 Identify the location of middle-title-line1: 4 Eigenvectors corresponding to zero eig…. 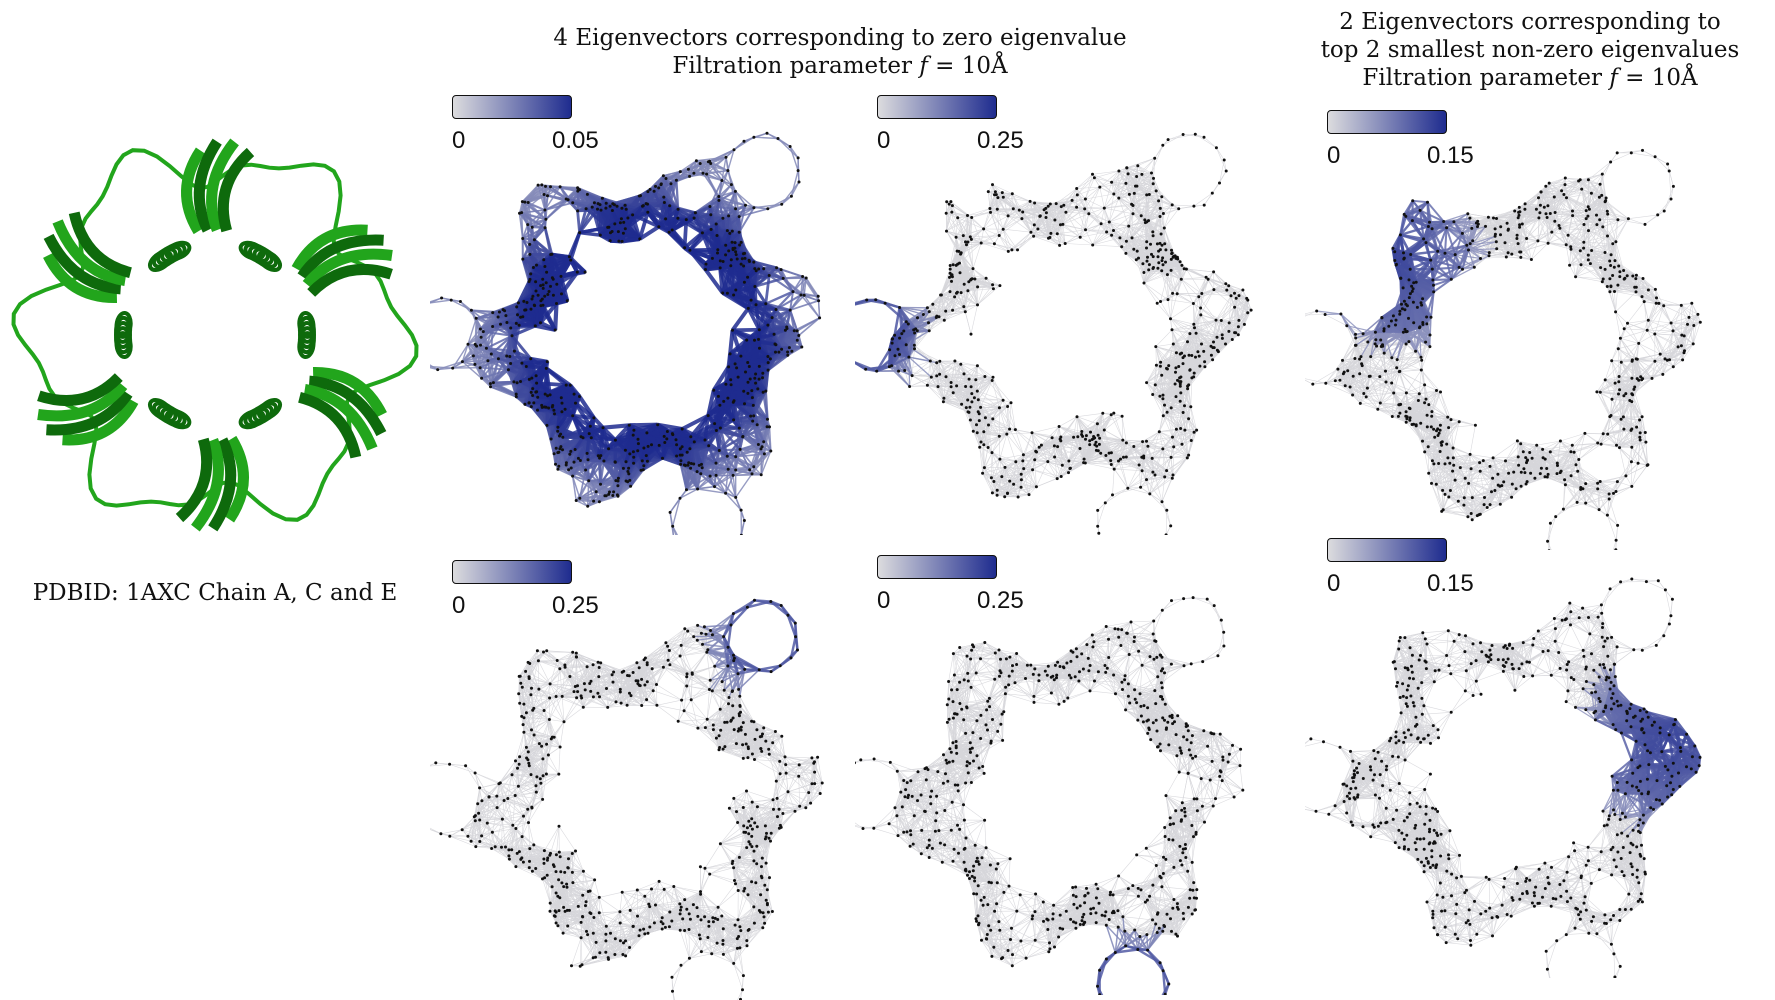
(840, 38).